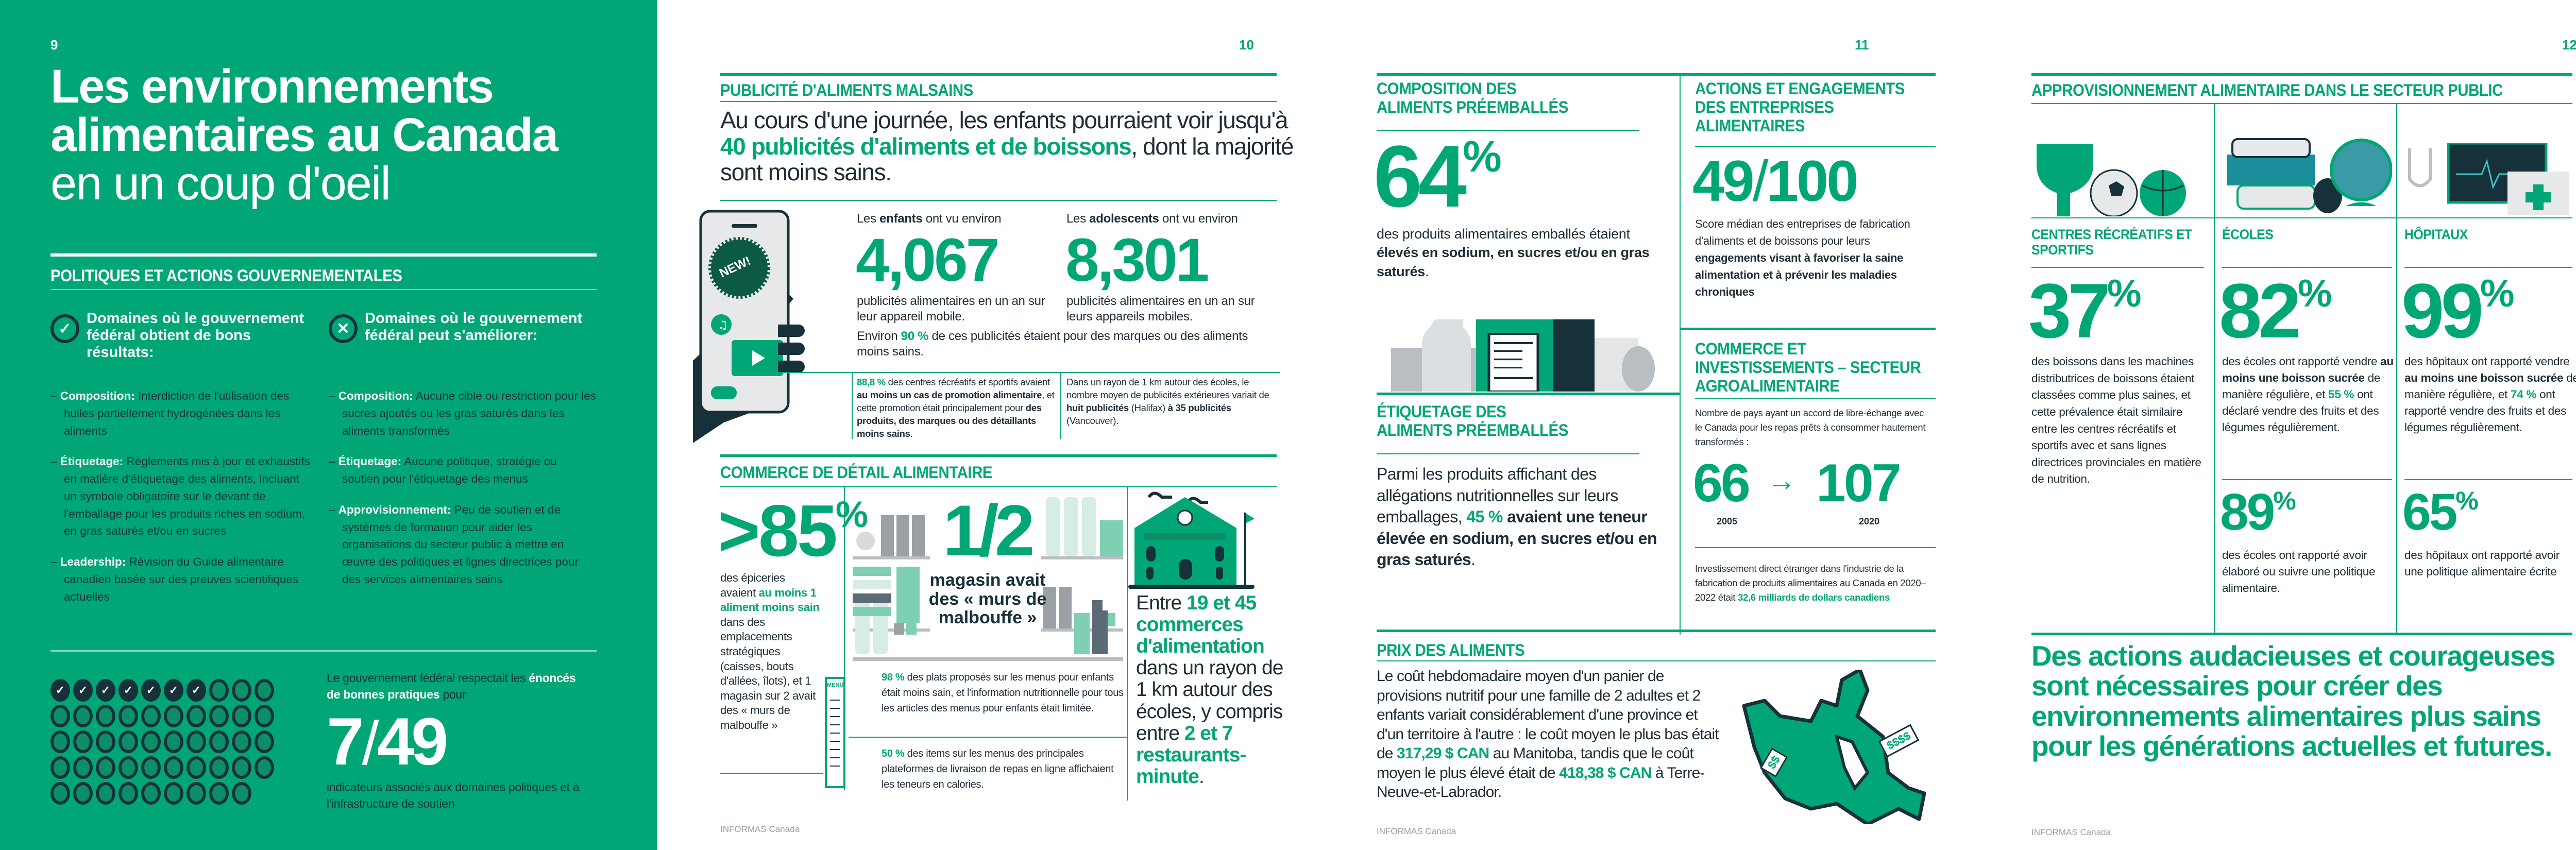 The image size is (2576, 850). Describe the element at coordinates (926, 146) in the screenshot. I see `highlight: 40 publicités d'aliments et de boissons` at that location.